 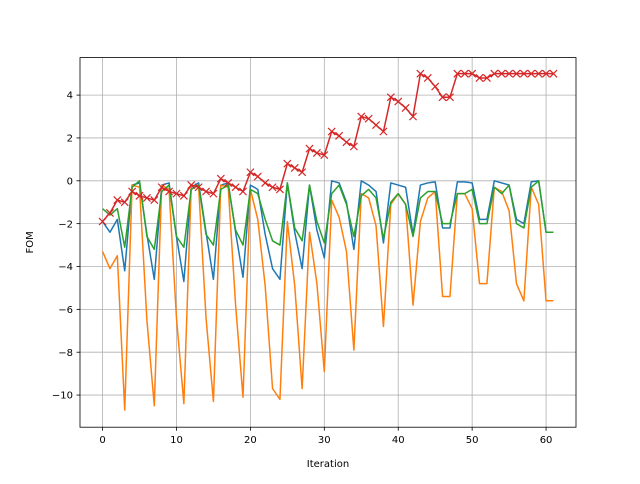 What do you see at coordinates (65, 353) in the screenshot?
I see `y-tick-label: −8` at bounding box center [65, 353].